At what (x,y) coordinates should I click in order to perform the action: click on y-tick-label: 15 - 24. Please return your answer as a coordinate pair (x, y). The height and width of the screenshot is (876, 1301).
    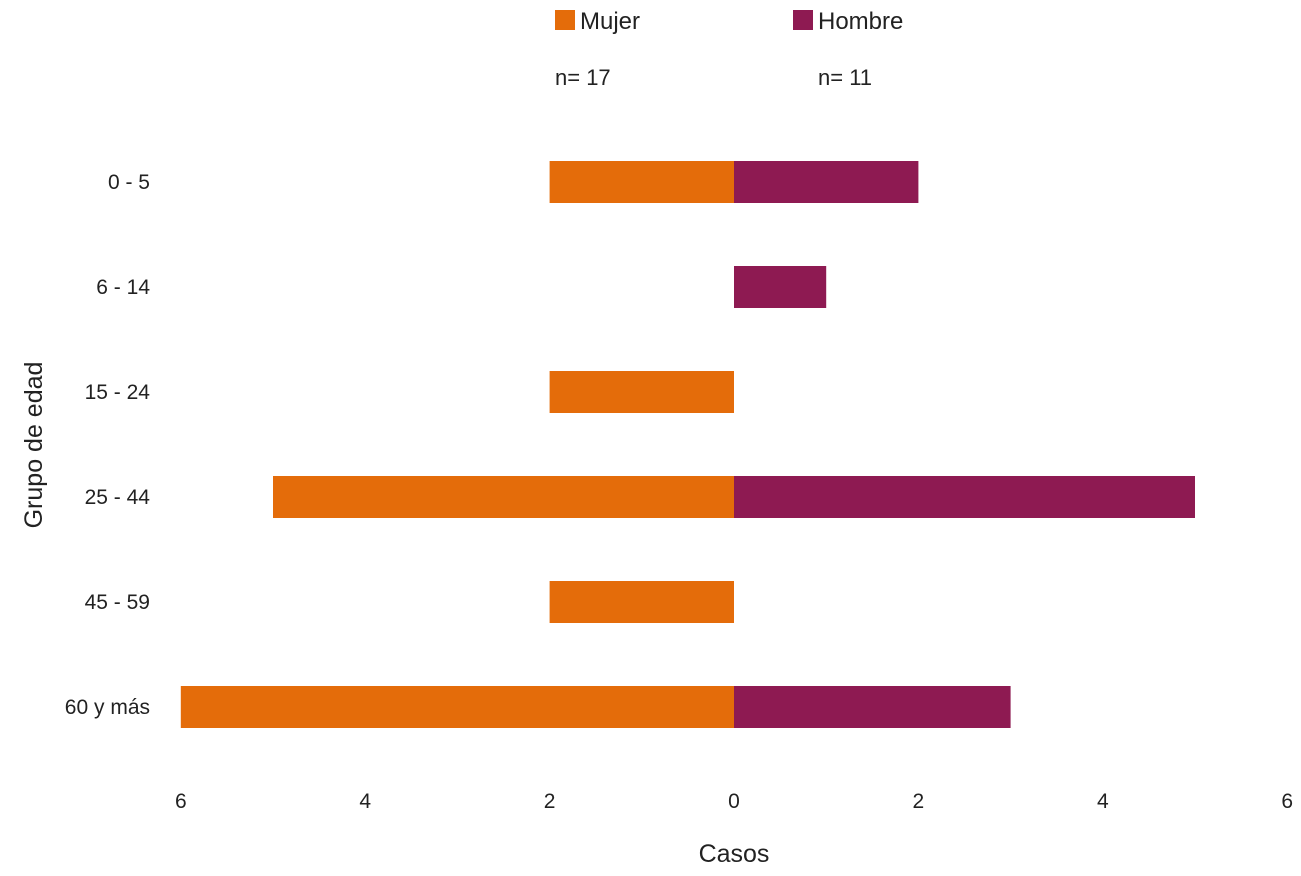
    Looking at the image, I should click on (118, 392).